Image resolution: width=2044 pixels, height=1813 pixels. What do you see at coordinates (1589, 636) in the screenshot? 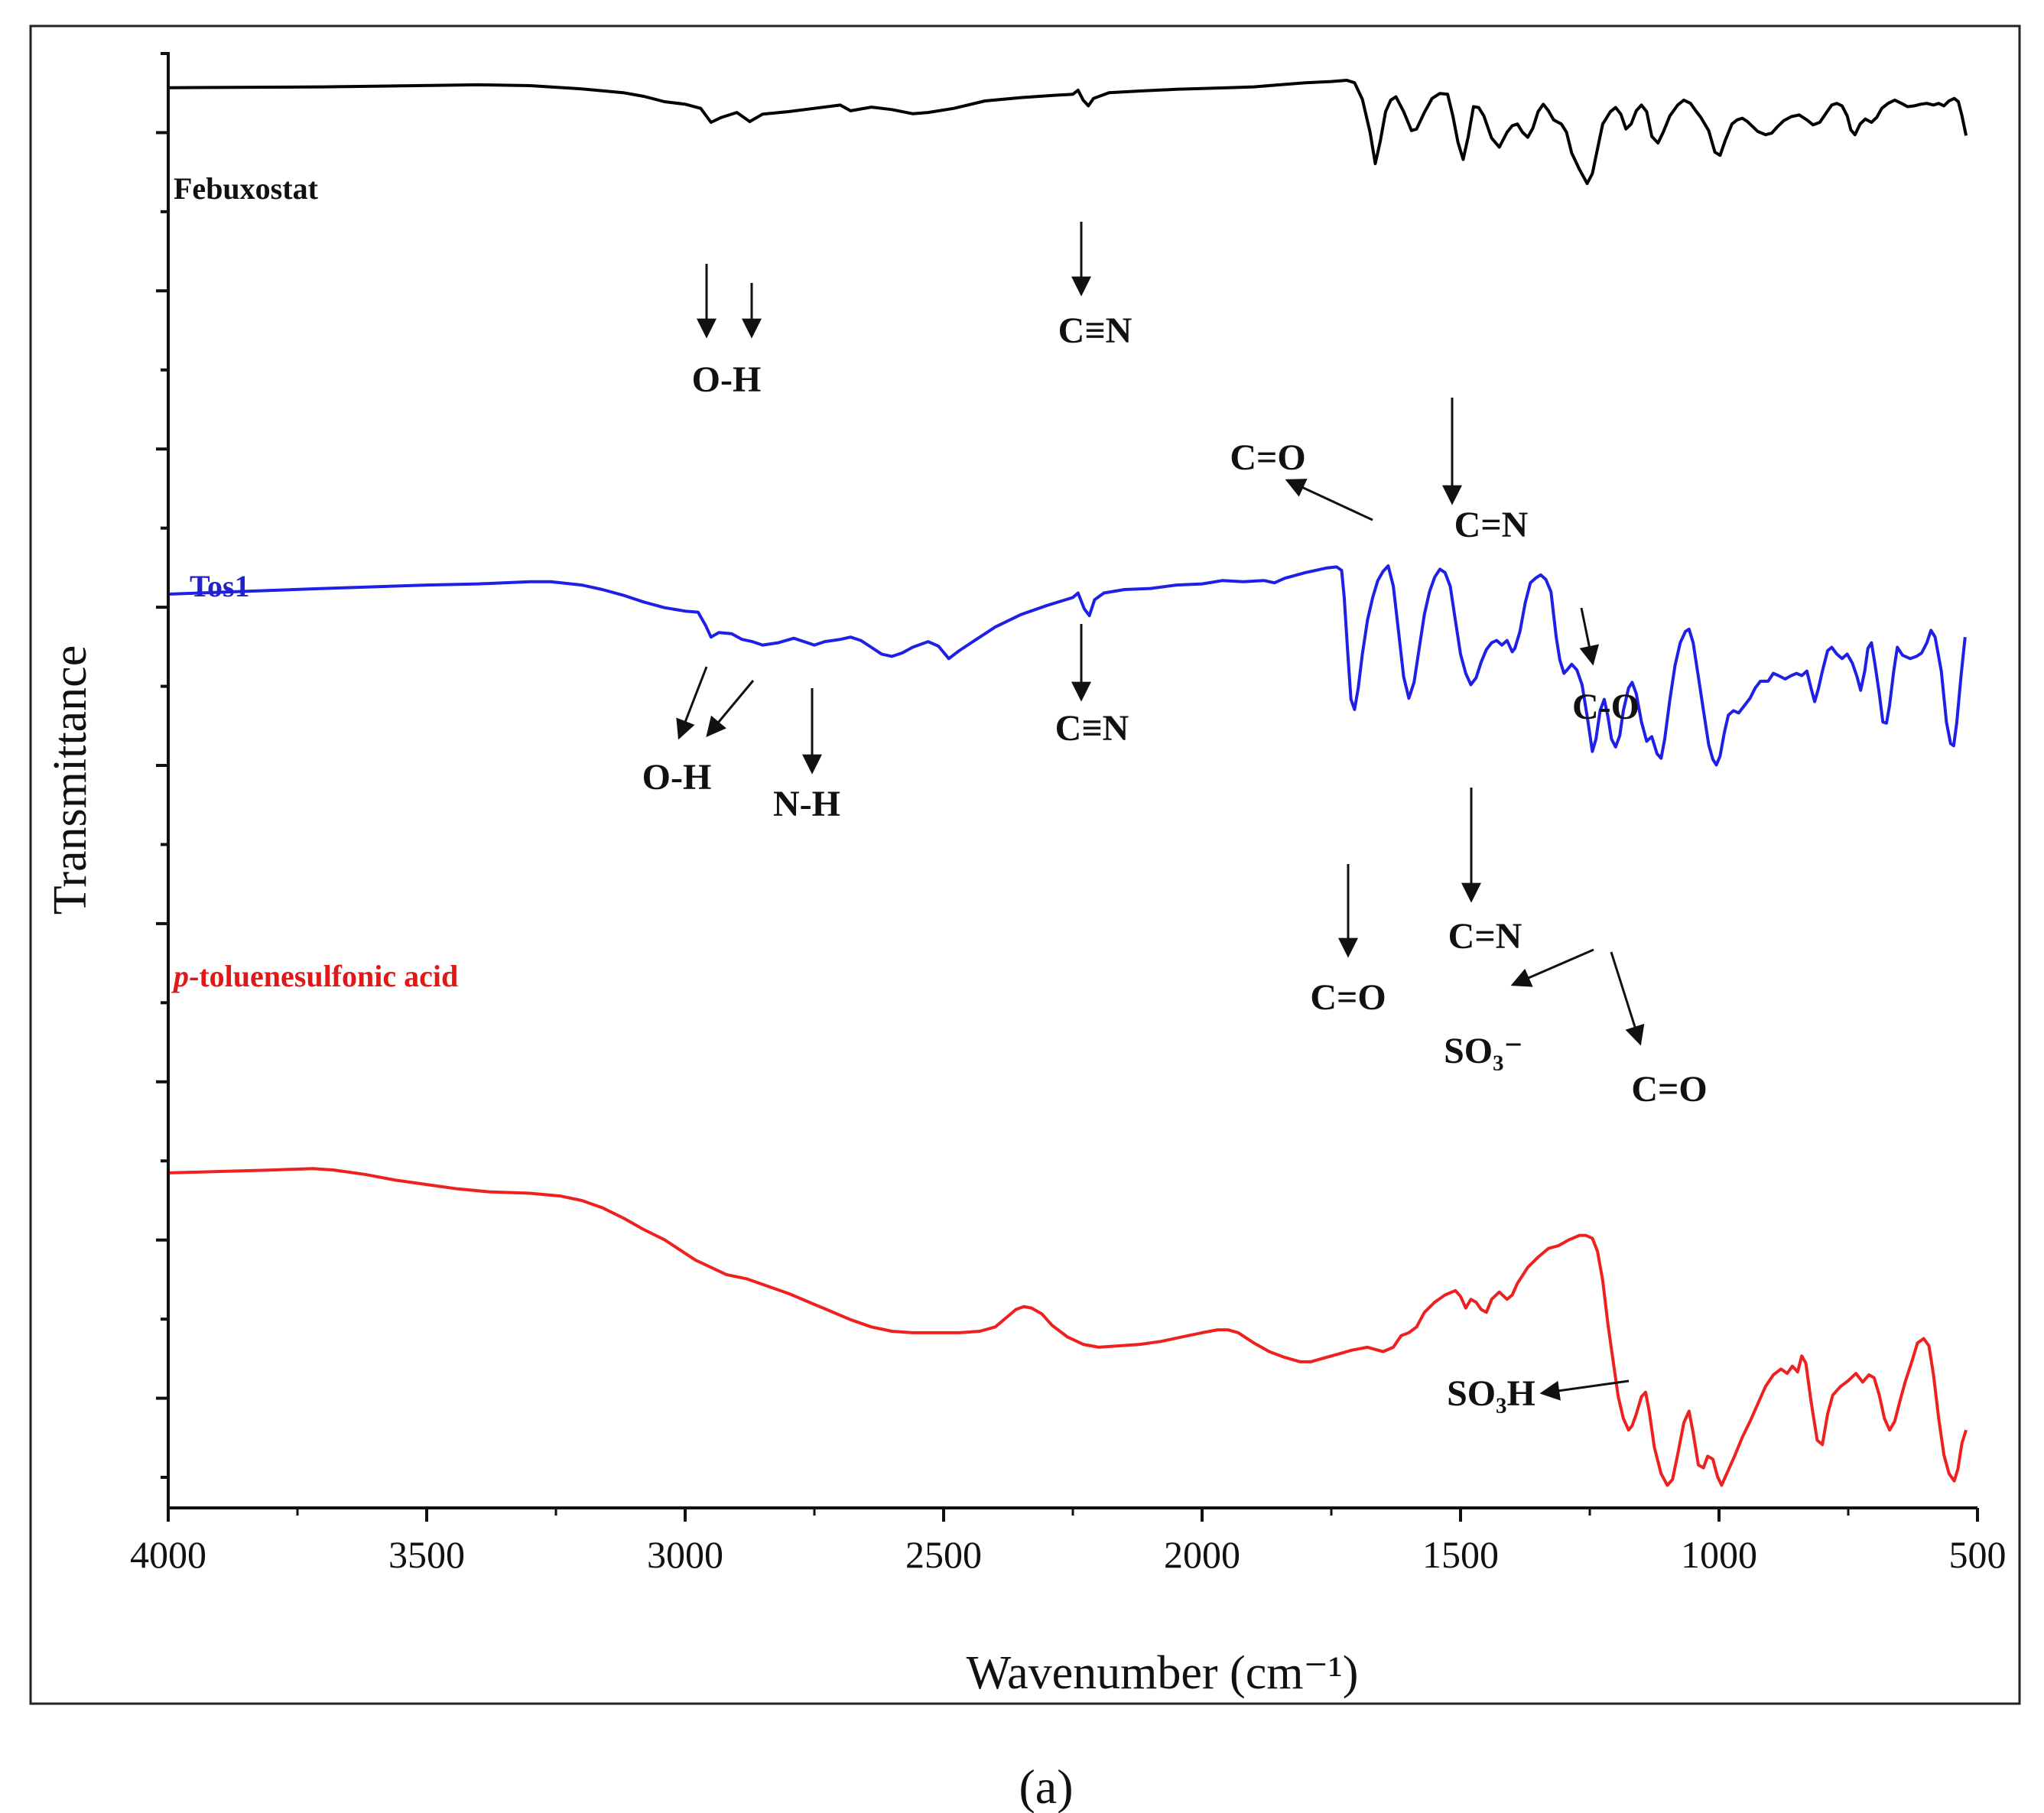
I see `arrow-feb-c-o` at bounding box center [1589, 636].